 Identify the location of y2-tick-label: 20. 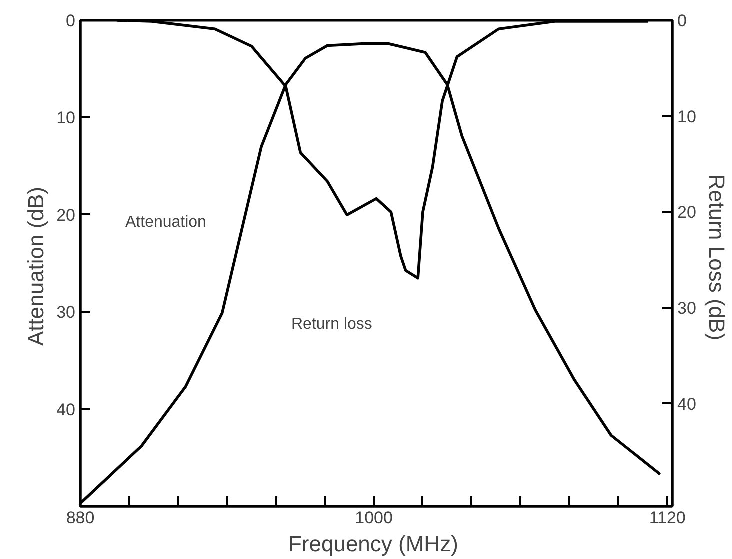
(687, 212).